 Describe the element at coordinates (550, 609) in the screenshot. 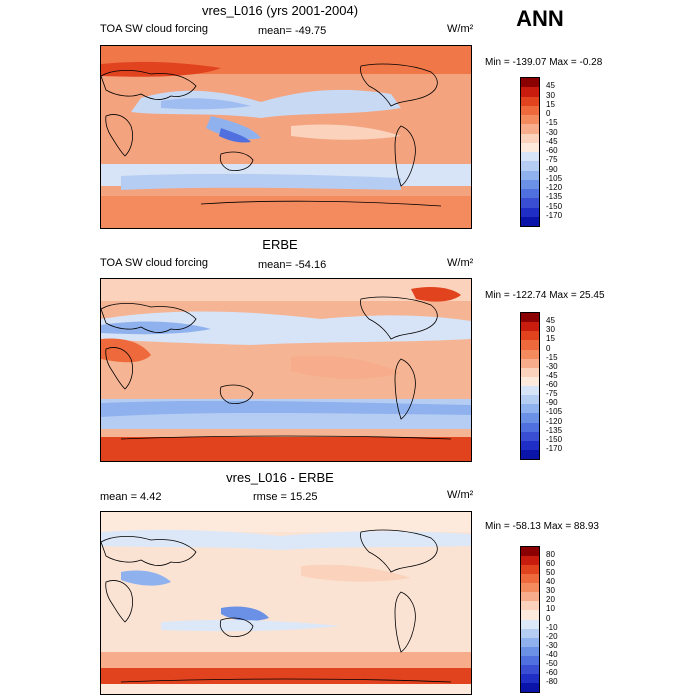

I see `colorbar-tick-label: 10` at that location.